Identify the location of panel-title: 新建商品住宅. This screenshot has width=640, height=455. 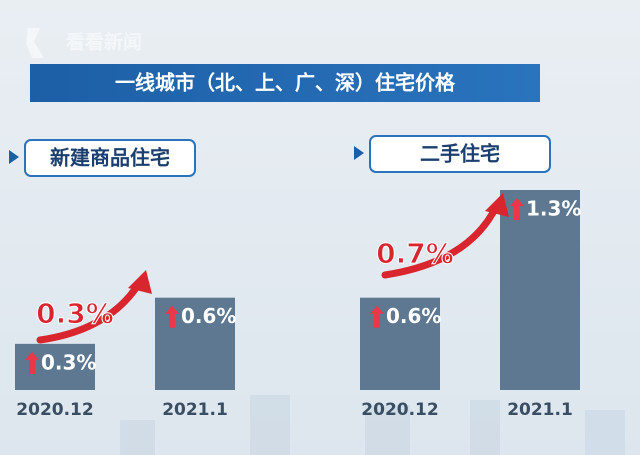
(110, 158).